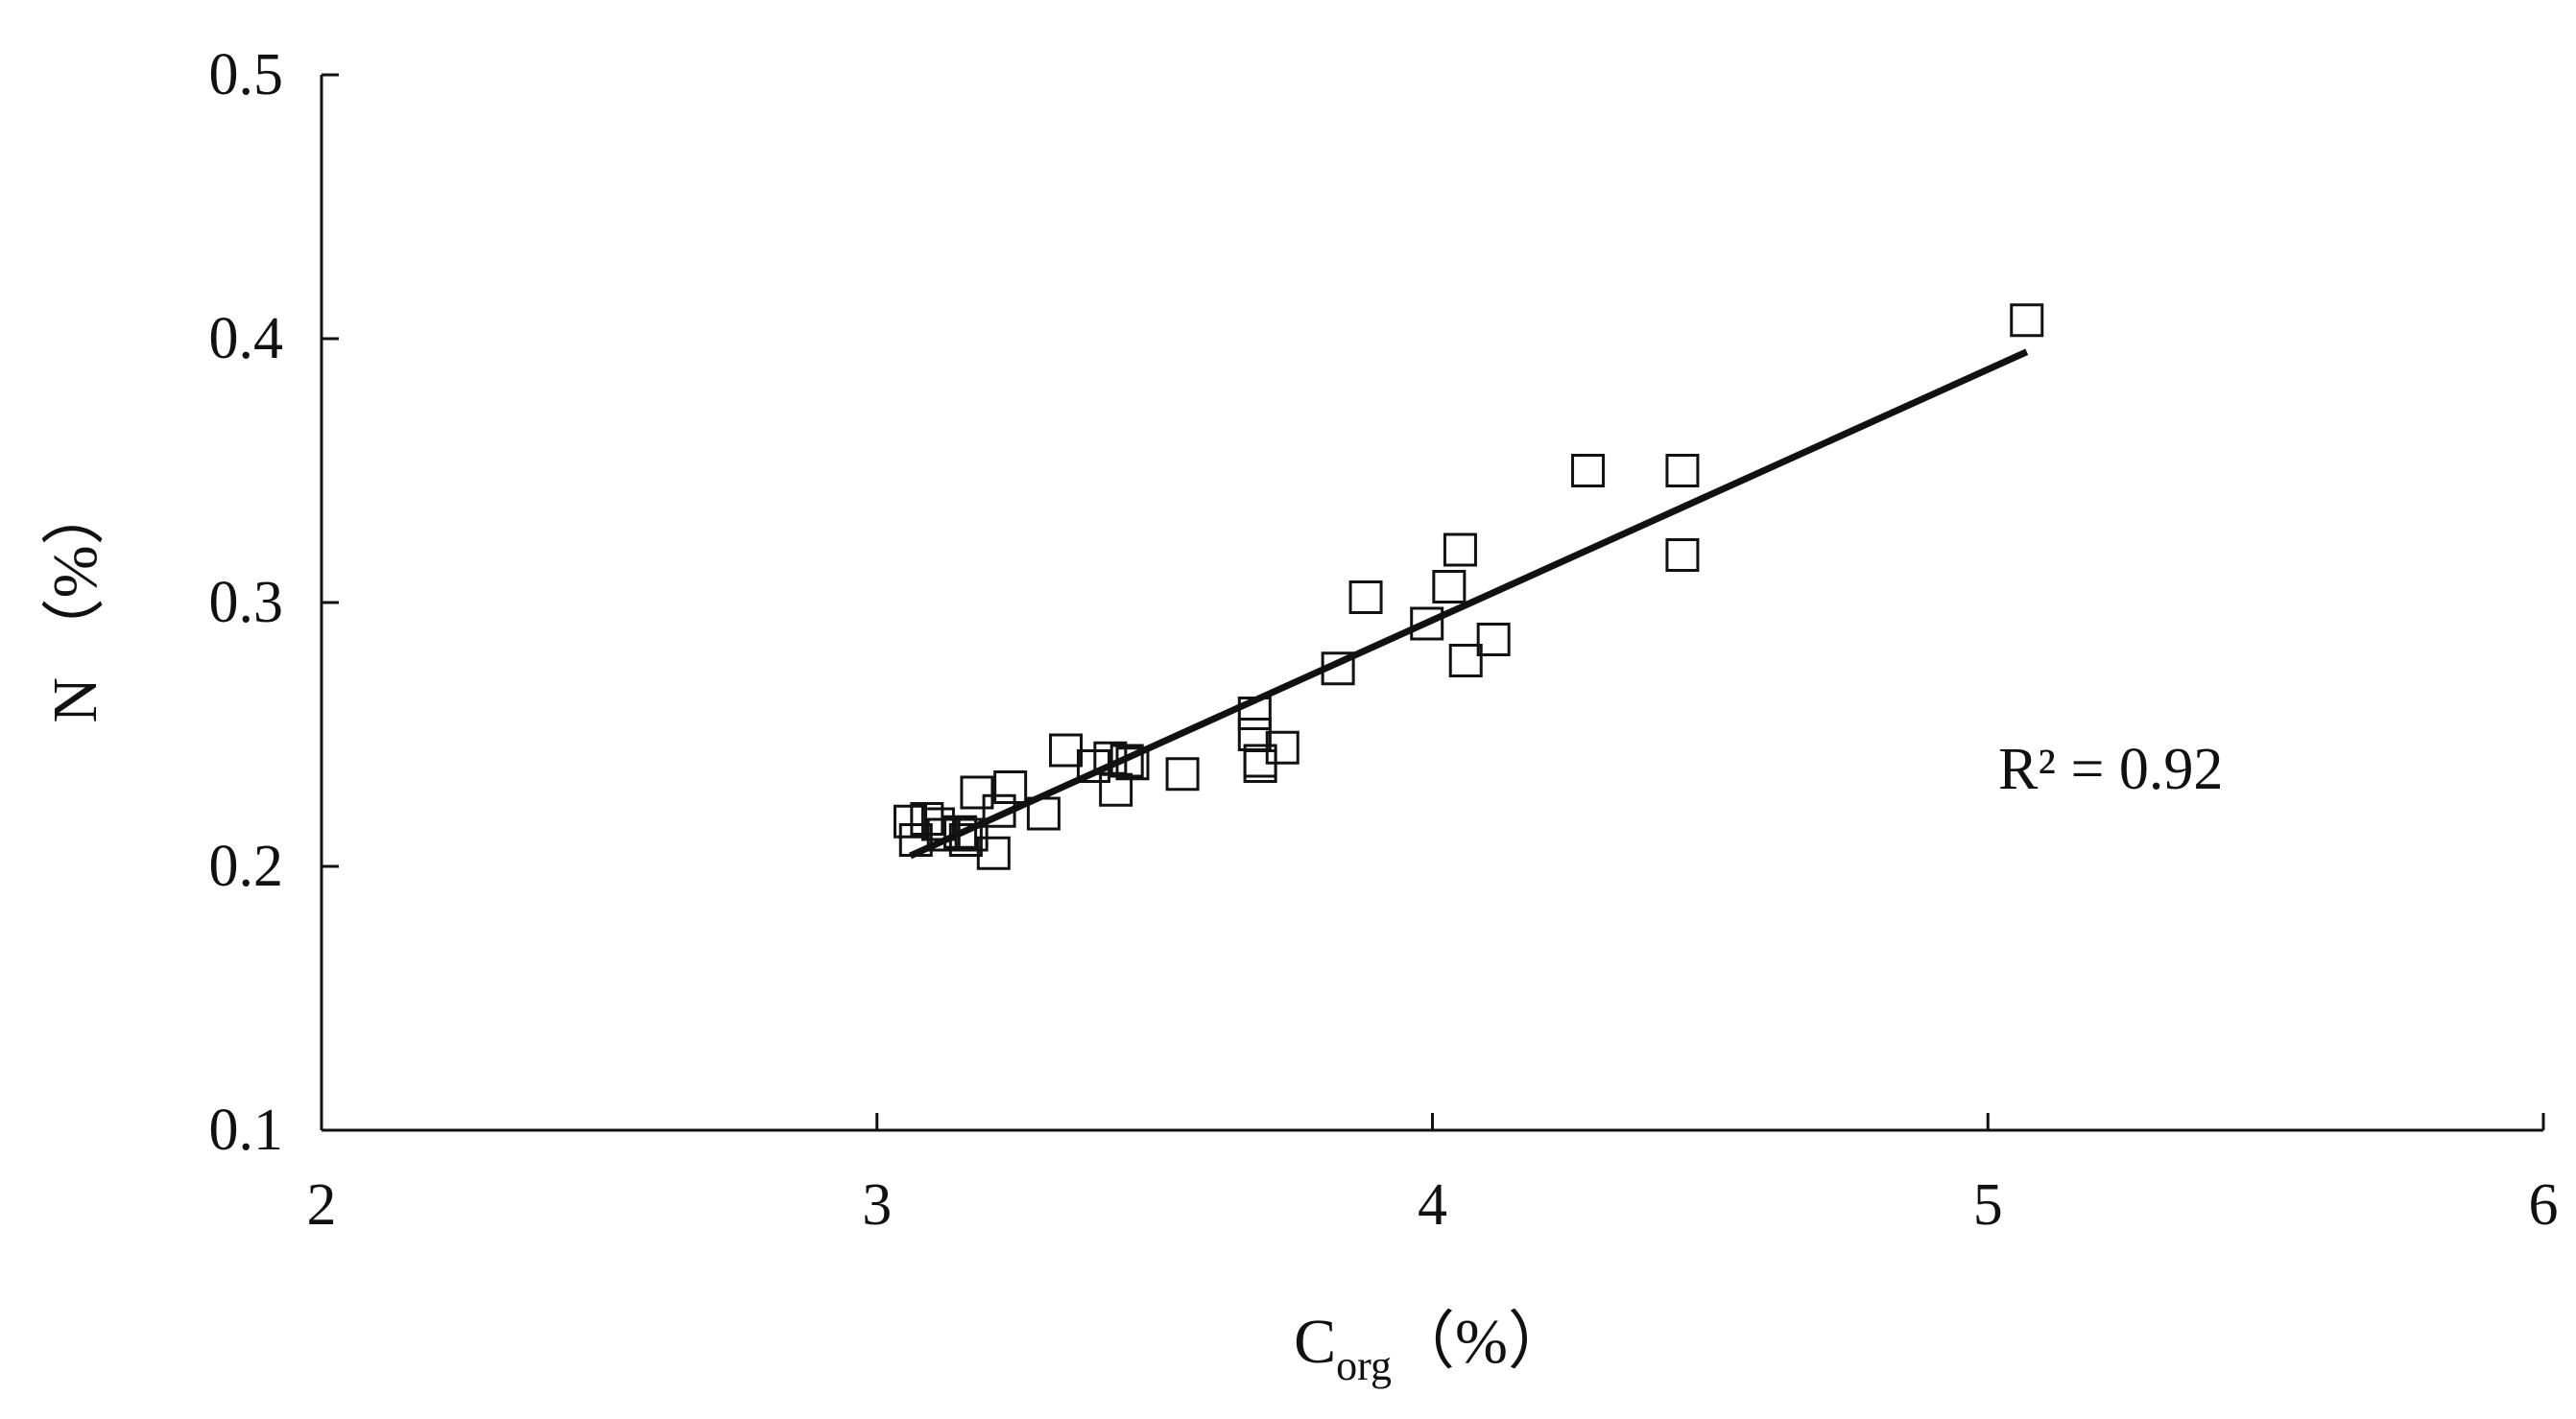  Describe the element at coordinates (246, 338) in the screenshot. I see `y-tick-label: 0.4` at that location.